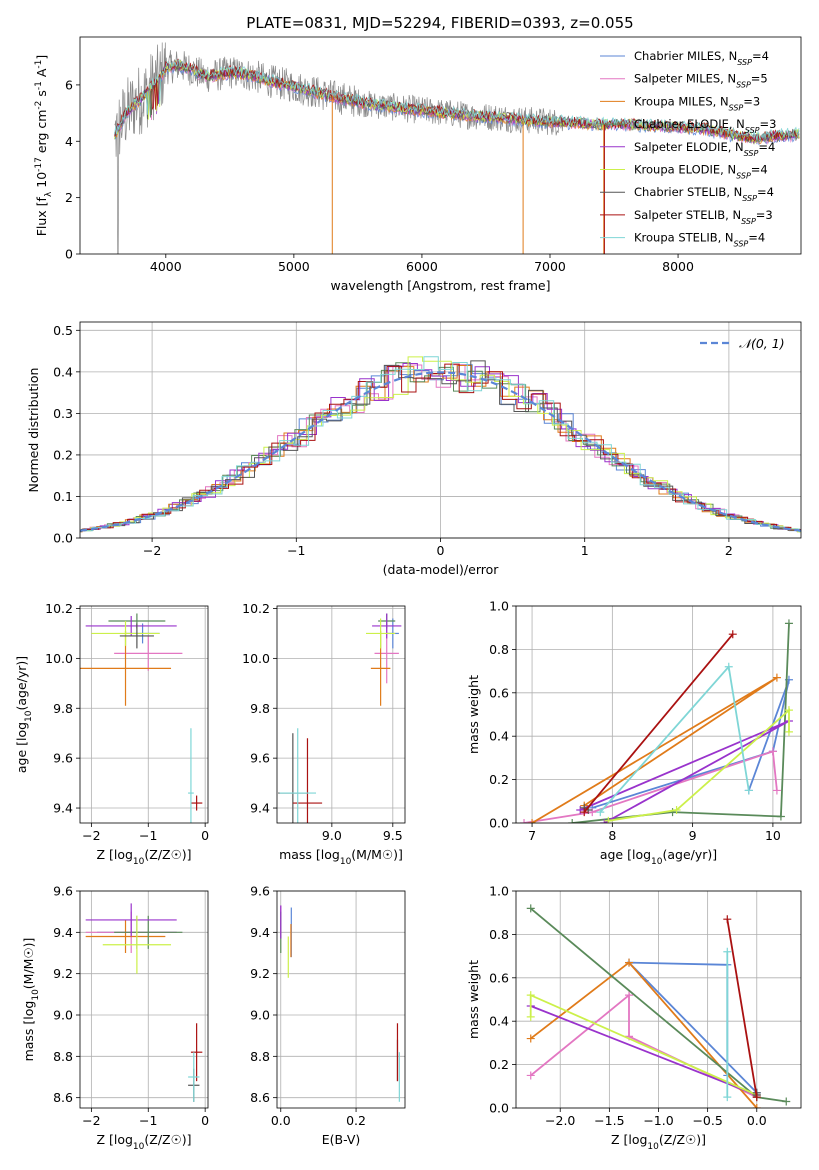 This screenshot has height=1170, width=819. Describe the element at coordinates (697, 103) in the screenshot. I see `legend-label: Kroupa MILES, NSSP=3` at that location.